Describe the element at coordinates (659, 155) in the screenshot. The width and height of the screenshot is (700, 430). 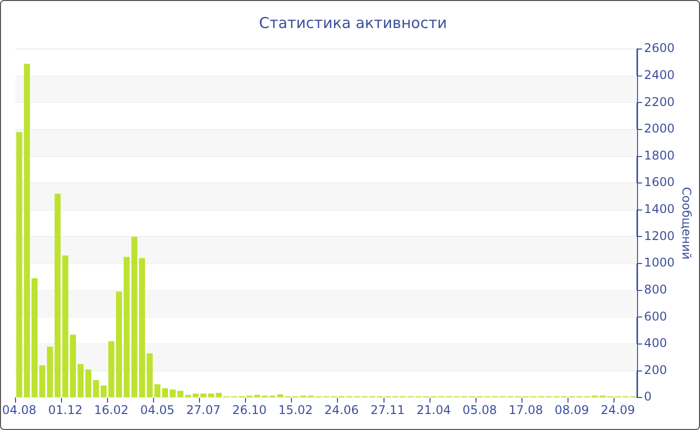
I see `y-tick-label: 1800` at that location.